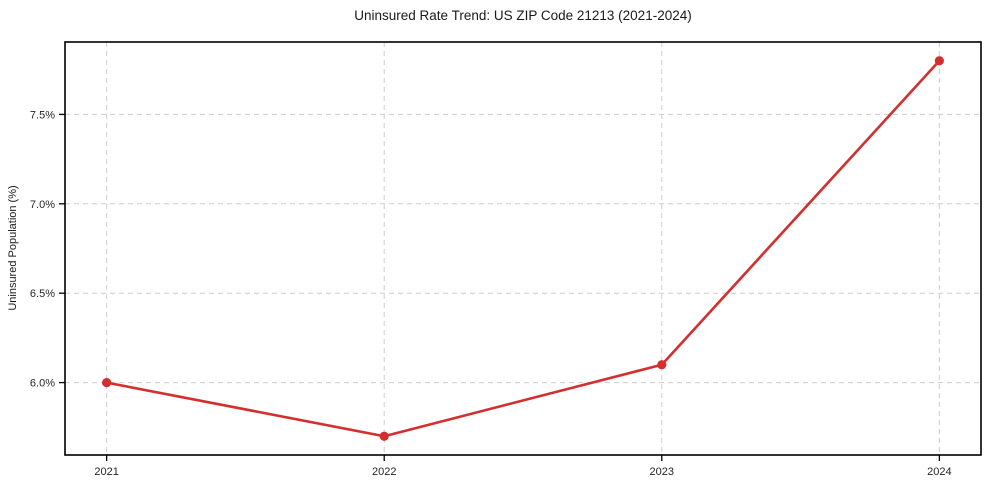 This screenshot has height=490, width=989. What do you see at coordinates (106, 472) in the screenshot?
I see `x-tick-label: 2021` at bounding box center [106, 472].